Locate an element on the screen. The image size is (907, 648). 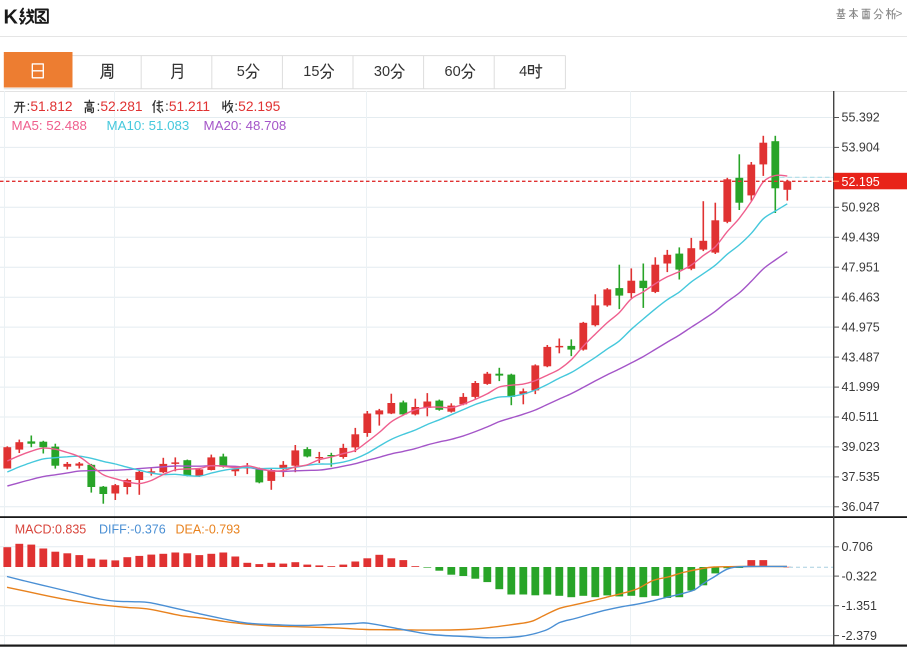
svg-text: 55.392 is located at coordinates (861, 118).